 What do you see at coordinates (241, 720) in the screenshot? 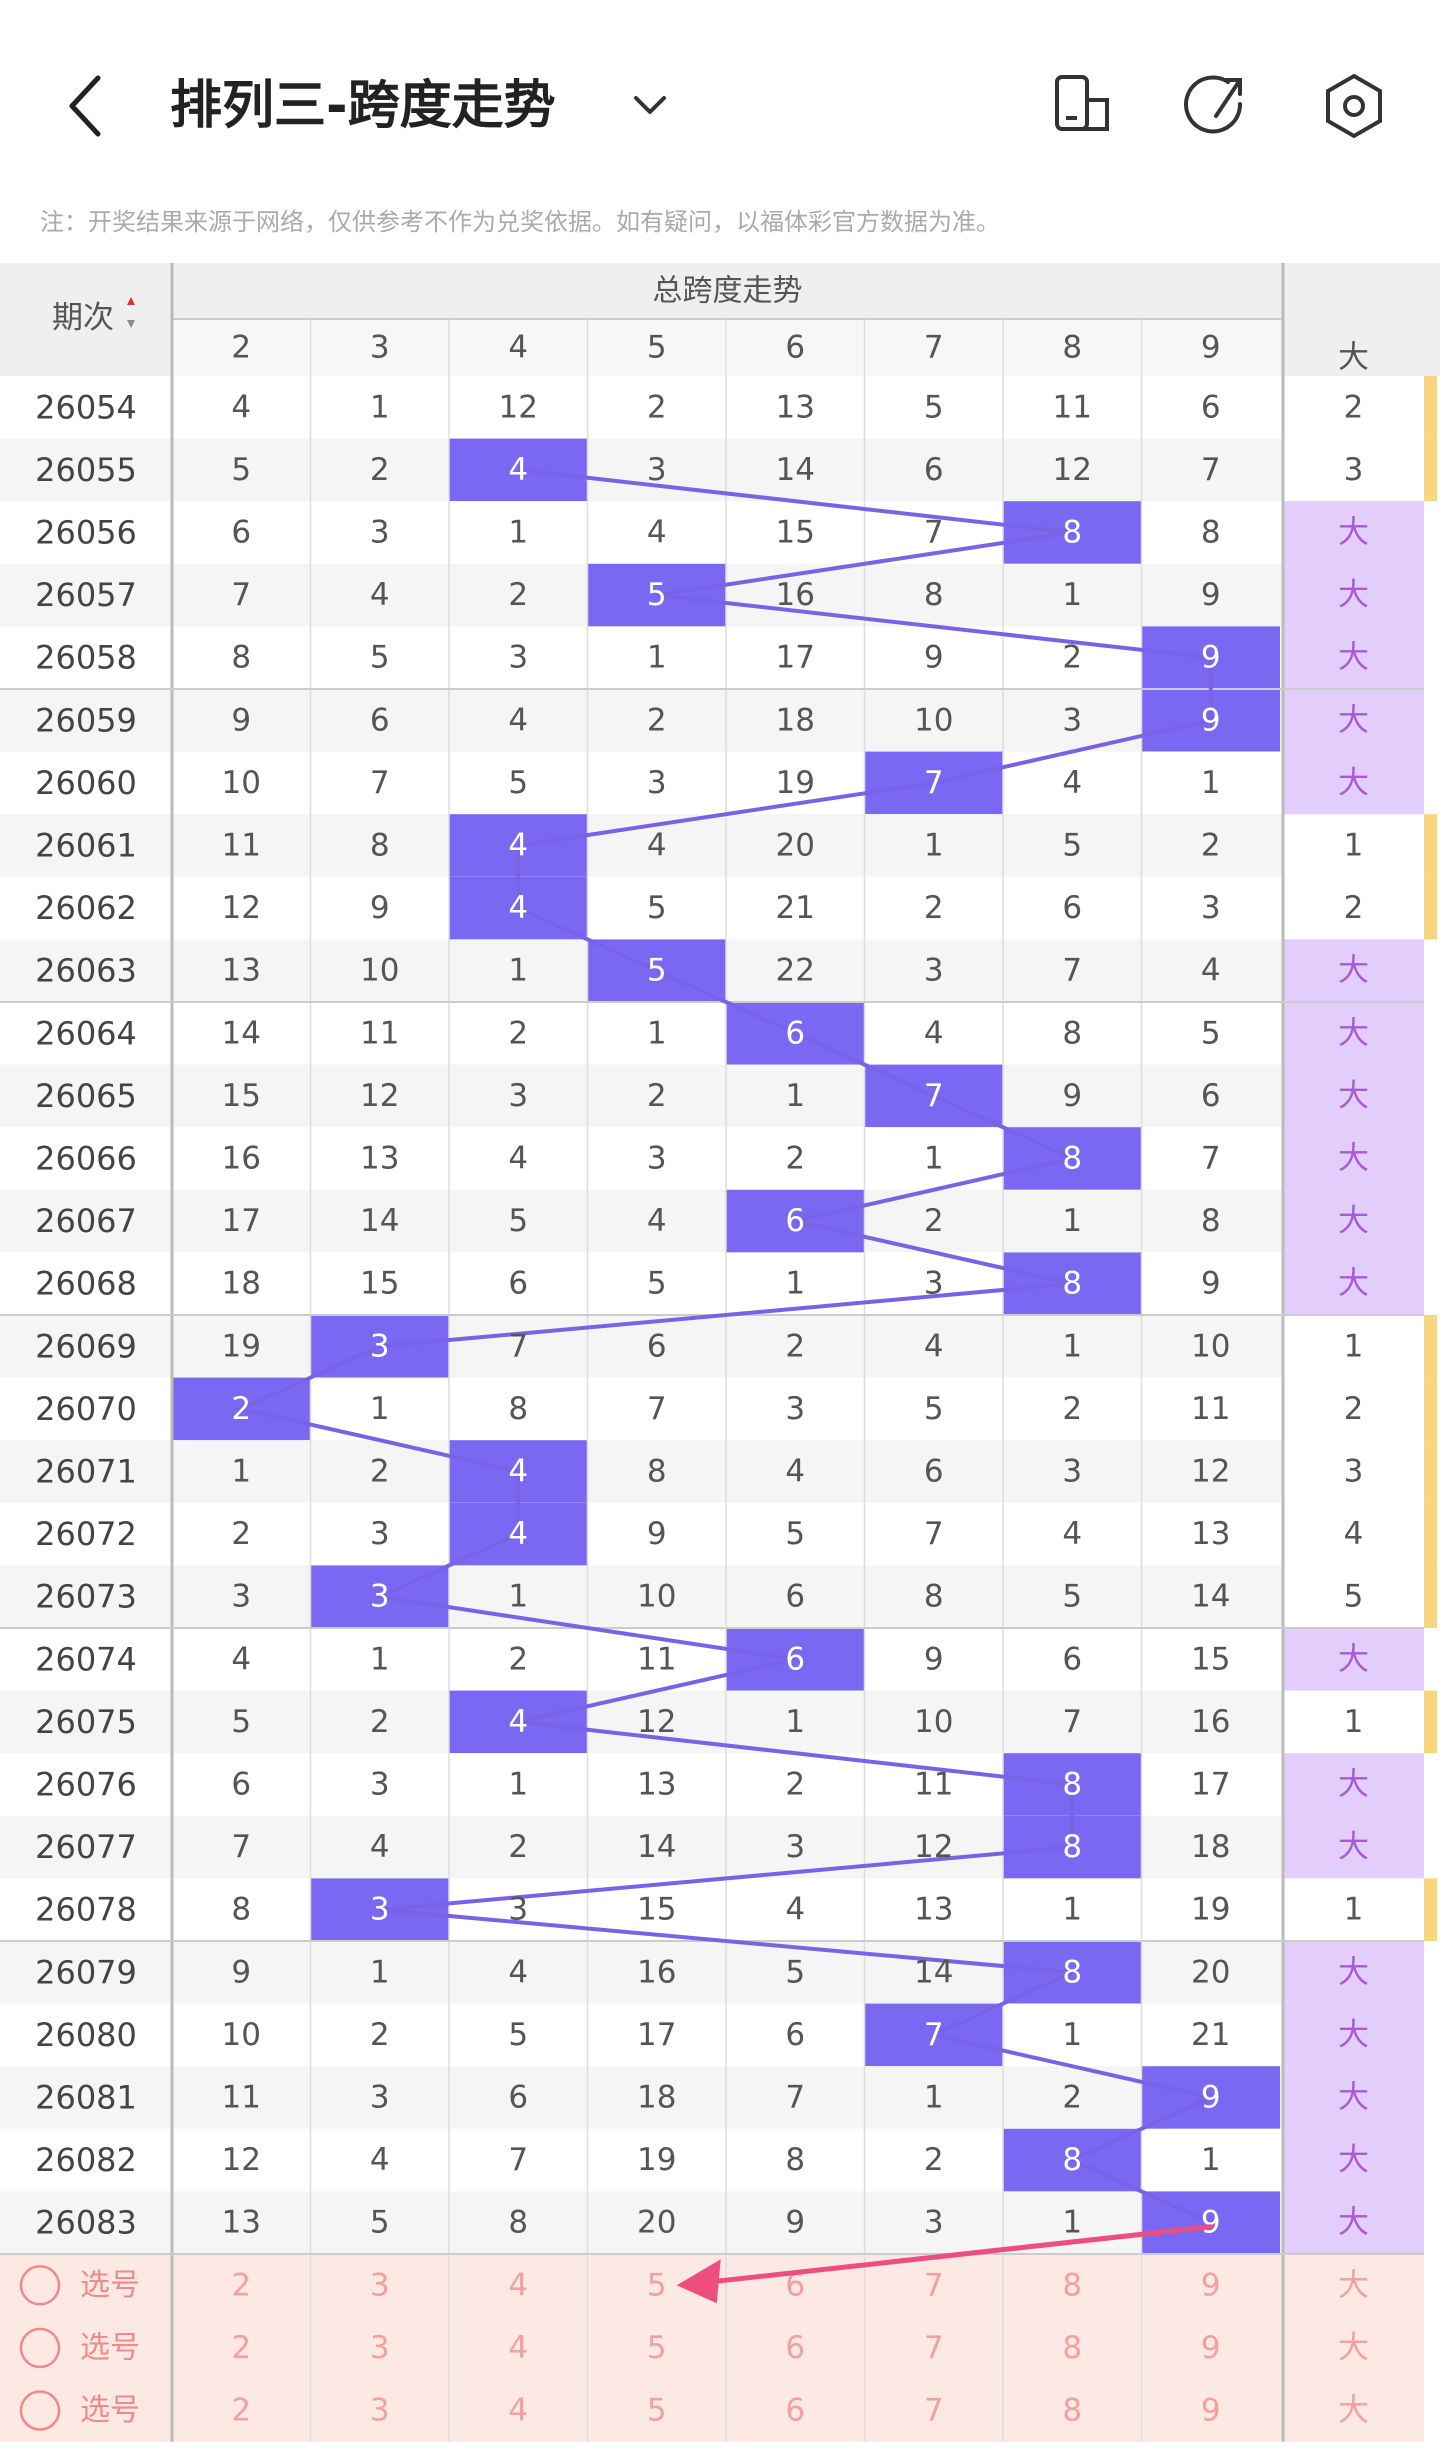
I see `cell-value: 9` at bounding box center [241, 720].